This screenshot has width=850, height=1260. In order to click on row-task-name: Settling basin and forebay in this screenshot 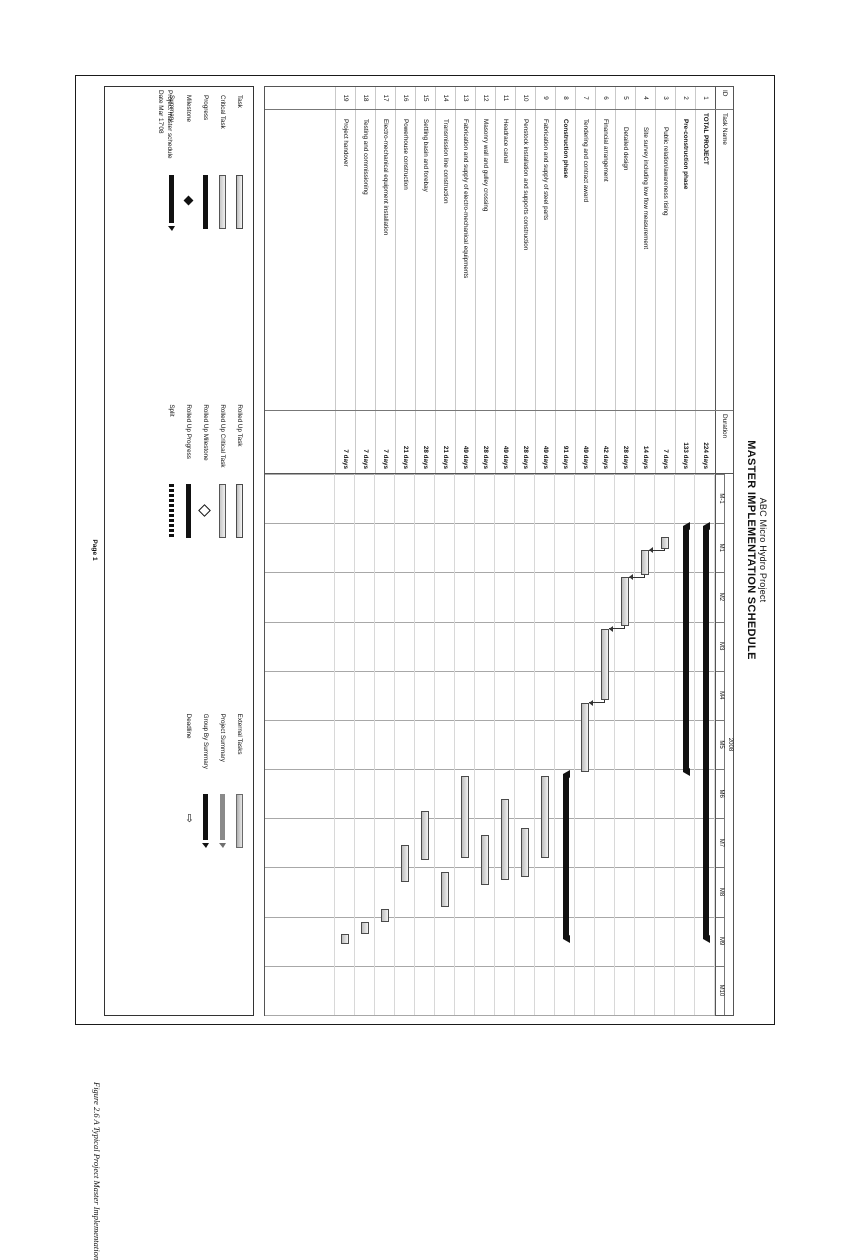, I will do `click(425, 260)`.